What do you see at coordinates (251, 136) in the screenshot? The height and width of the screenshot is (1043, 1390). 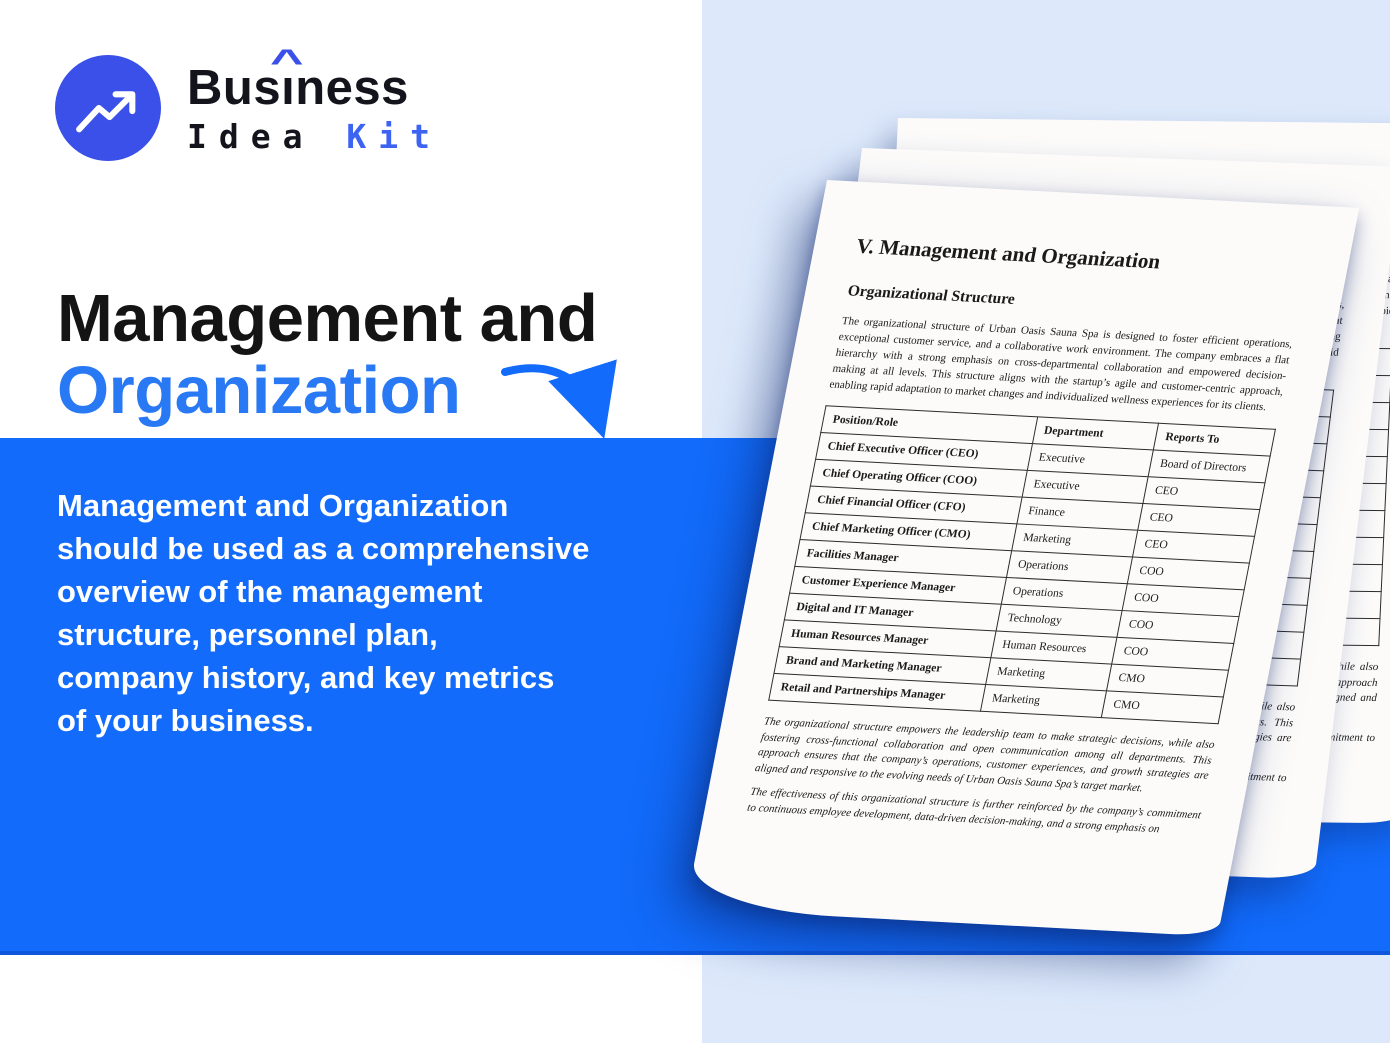 I see `brand-word-idea: Idea` at bounding box center [251, 136].